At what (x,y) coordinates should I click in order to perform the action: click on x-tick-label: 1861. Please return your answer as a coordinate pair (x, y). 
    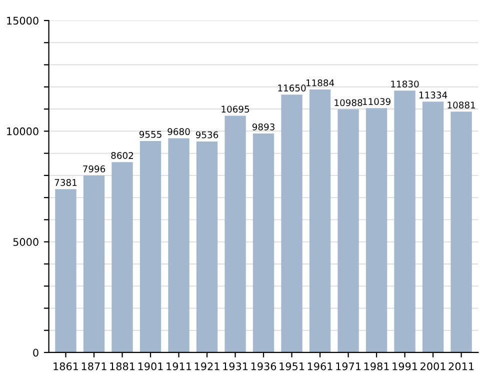
    Looking at the image, I should click on (66, 366).